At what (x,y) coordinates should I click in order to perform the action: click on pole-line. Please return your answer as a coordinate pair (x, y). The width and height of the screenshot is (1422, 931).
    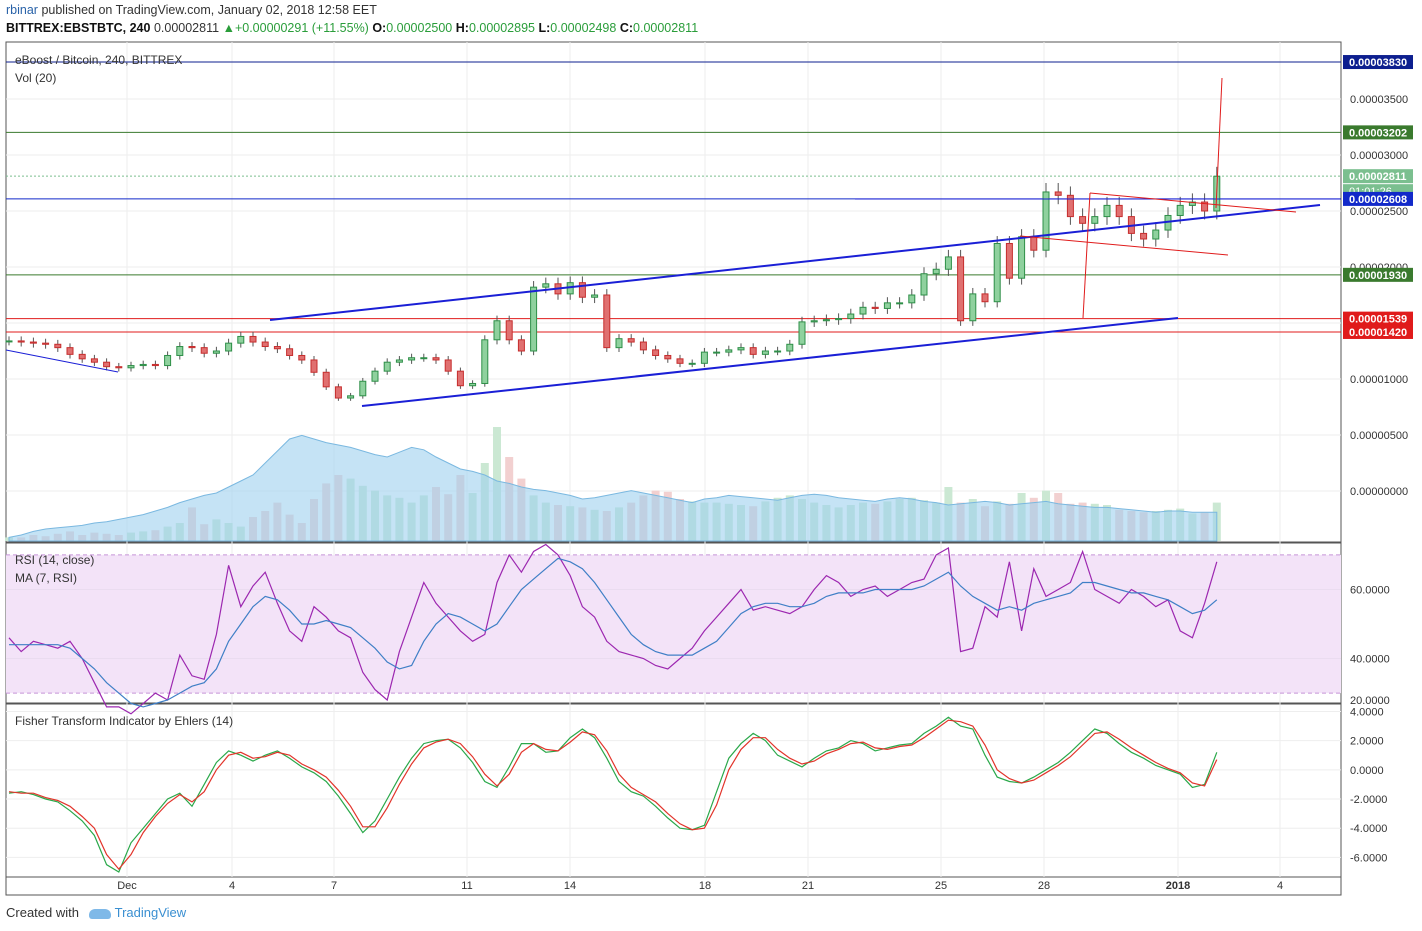
    Looking at the image, I should click on (1086, 255).